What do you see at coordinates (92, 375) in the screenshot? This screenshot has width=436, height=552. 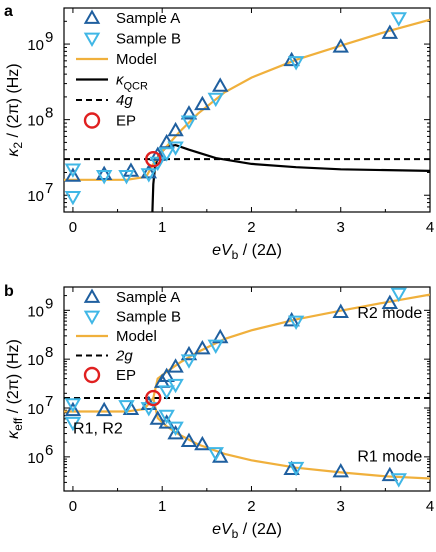 I see `legend-marker-ep` at bounding box center [92, 375].